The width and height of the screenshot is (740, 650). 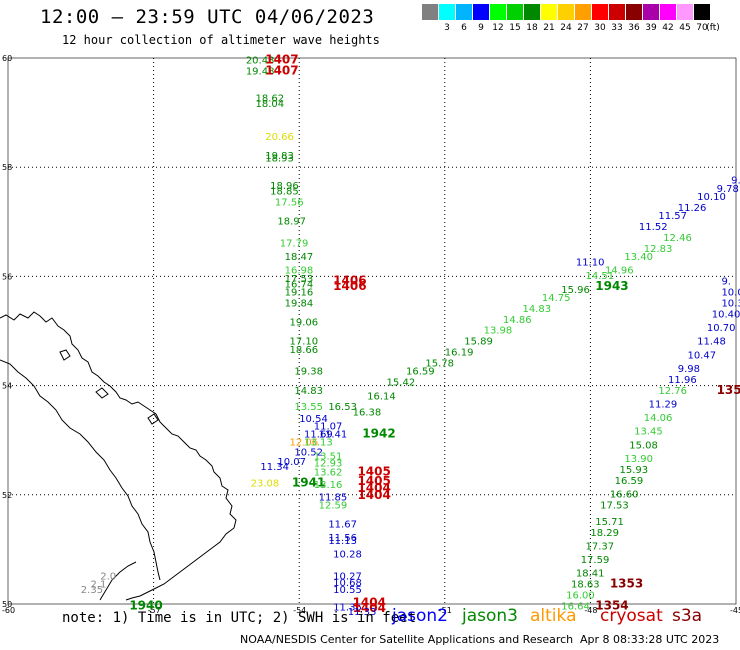 What do you see at coordinates (658, 418) in the screenshot?
I see `wave-height-label: 14.06` at bounding box center [658, 418].